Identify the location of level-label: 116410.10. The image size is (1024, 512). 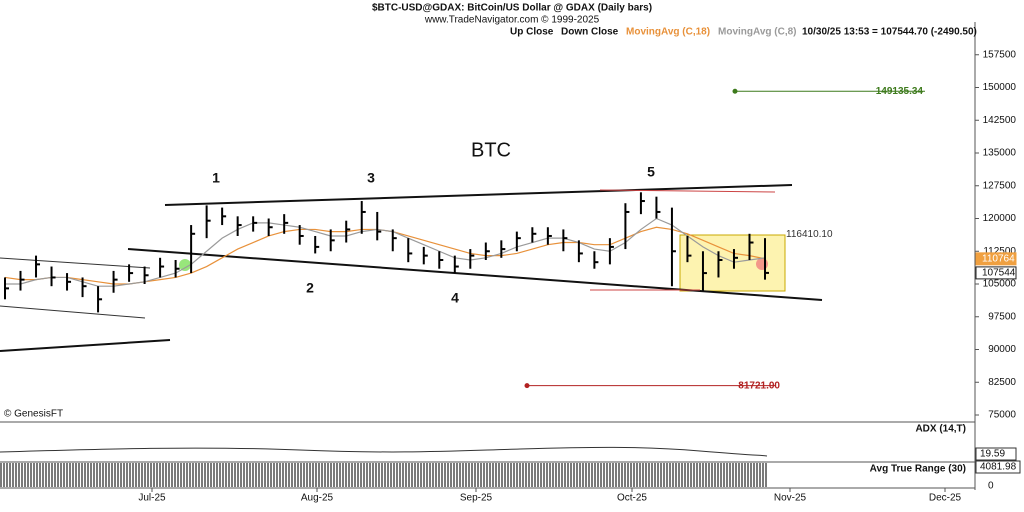
(809, 234).